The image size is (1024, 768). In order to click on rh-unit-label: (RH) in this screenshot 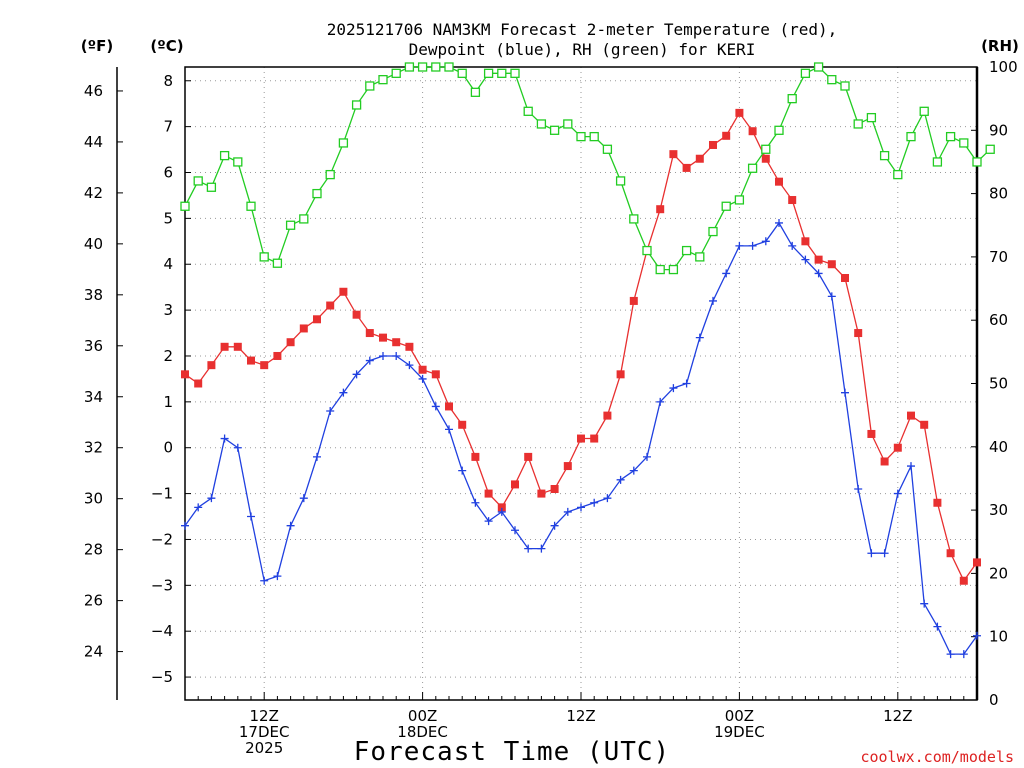, I will do `click(1000, 46)`.